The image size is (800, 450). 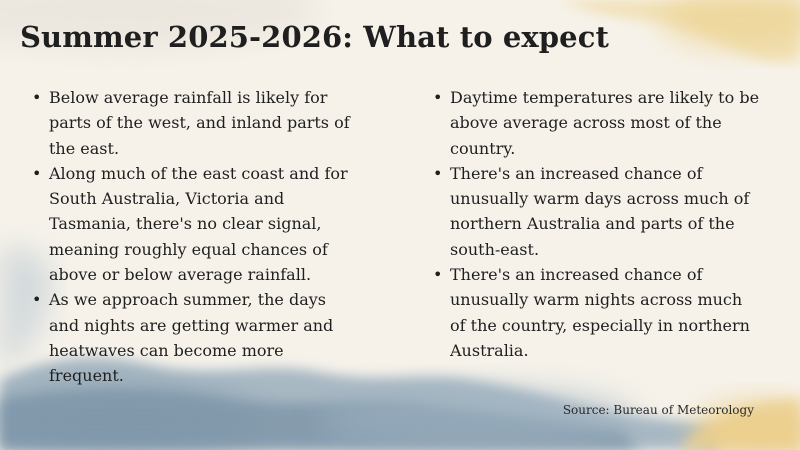 What do you see at coordinates (160, 25) in the screenshot?
I see `wash-top-left` at bounding box center [160, 25].